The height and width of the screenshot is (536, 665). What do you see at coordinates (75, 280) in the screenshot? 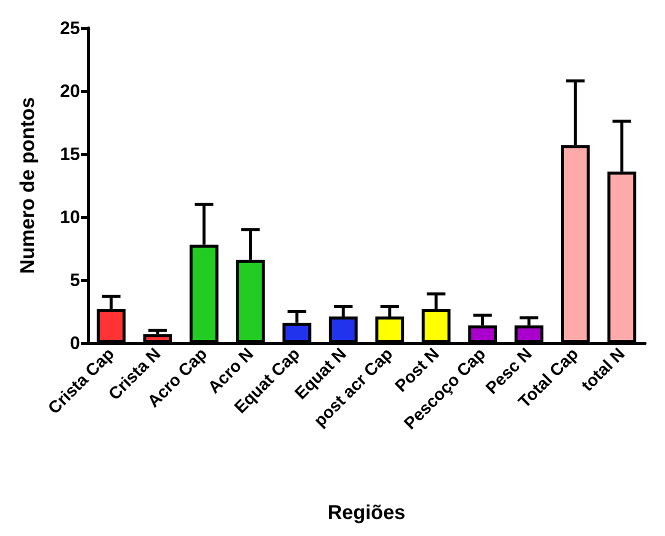
I see `y-tick-label: 5` at bounding box center [75, 280].